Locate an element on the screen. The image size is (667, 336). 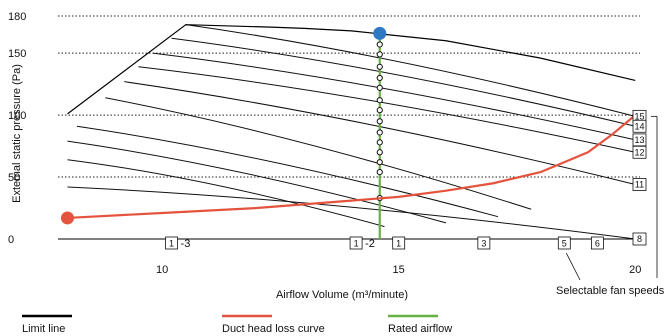
annotation-leader is located at coordinates (573, 266).